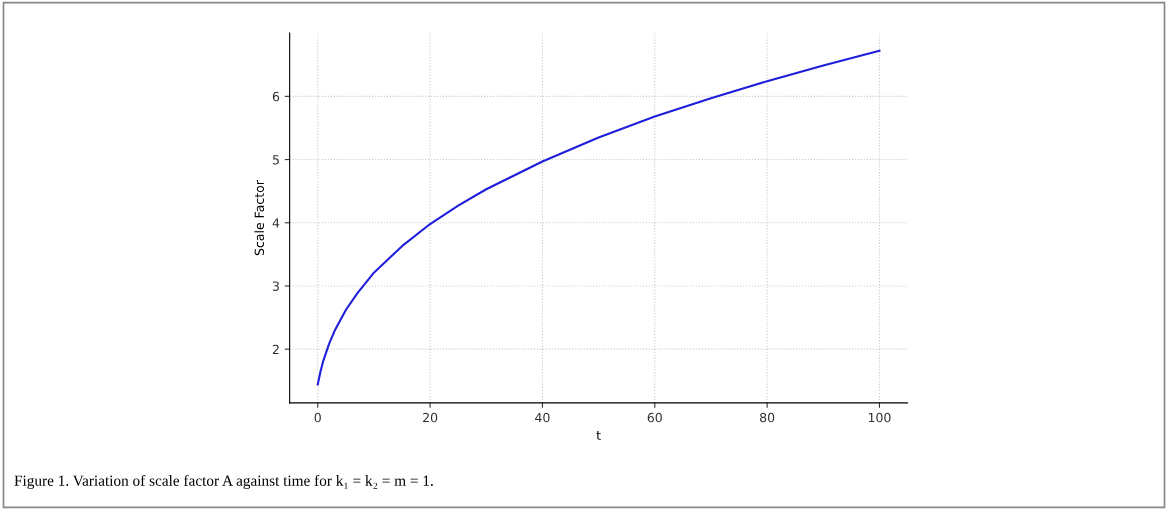 The image size is (1168, 510). I want to click on y-tick-label: 4, so click(276, 223).